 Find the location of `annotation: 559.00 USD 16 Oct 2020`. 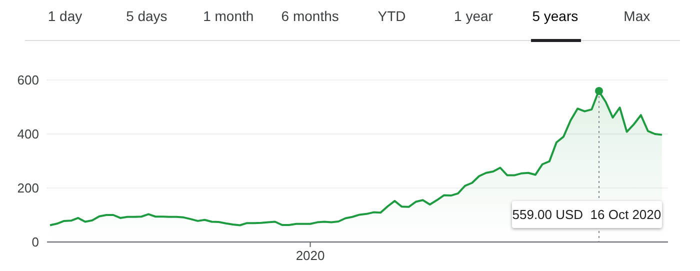

annotation: 559.00 USD 16 Oct 2020 is located at coordinates (587, 214).